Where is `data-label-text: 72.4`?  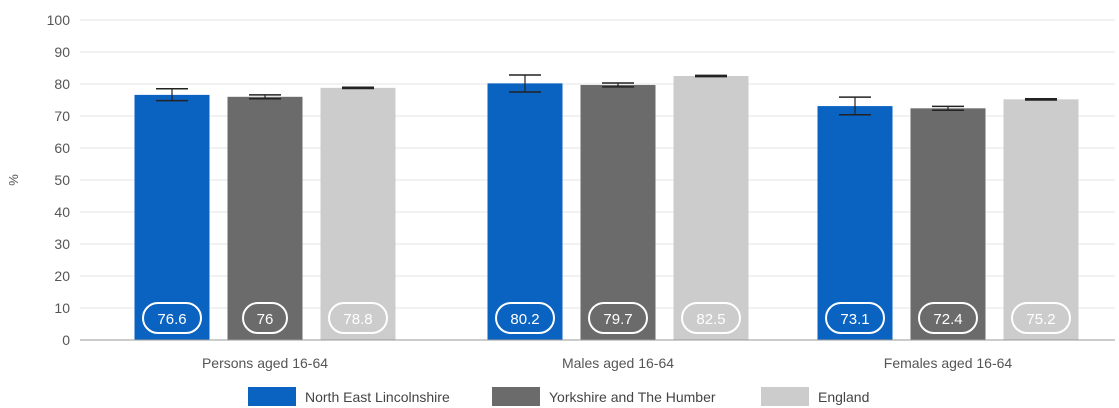 data-label-text: 72.4 is located at coordinates (947, 319).